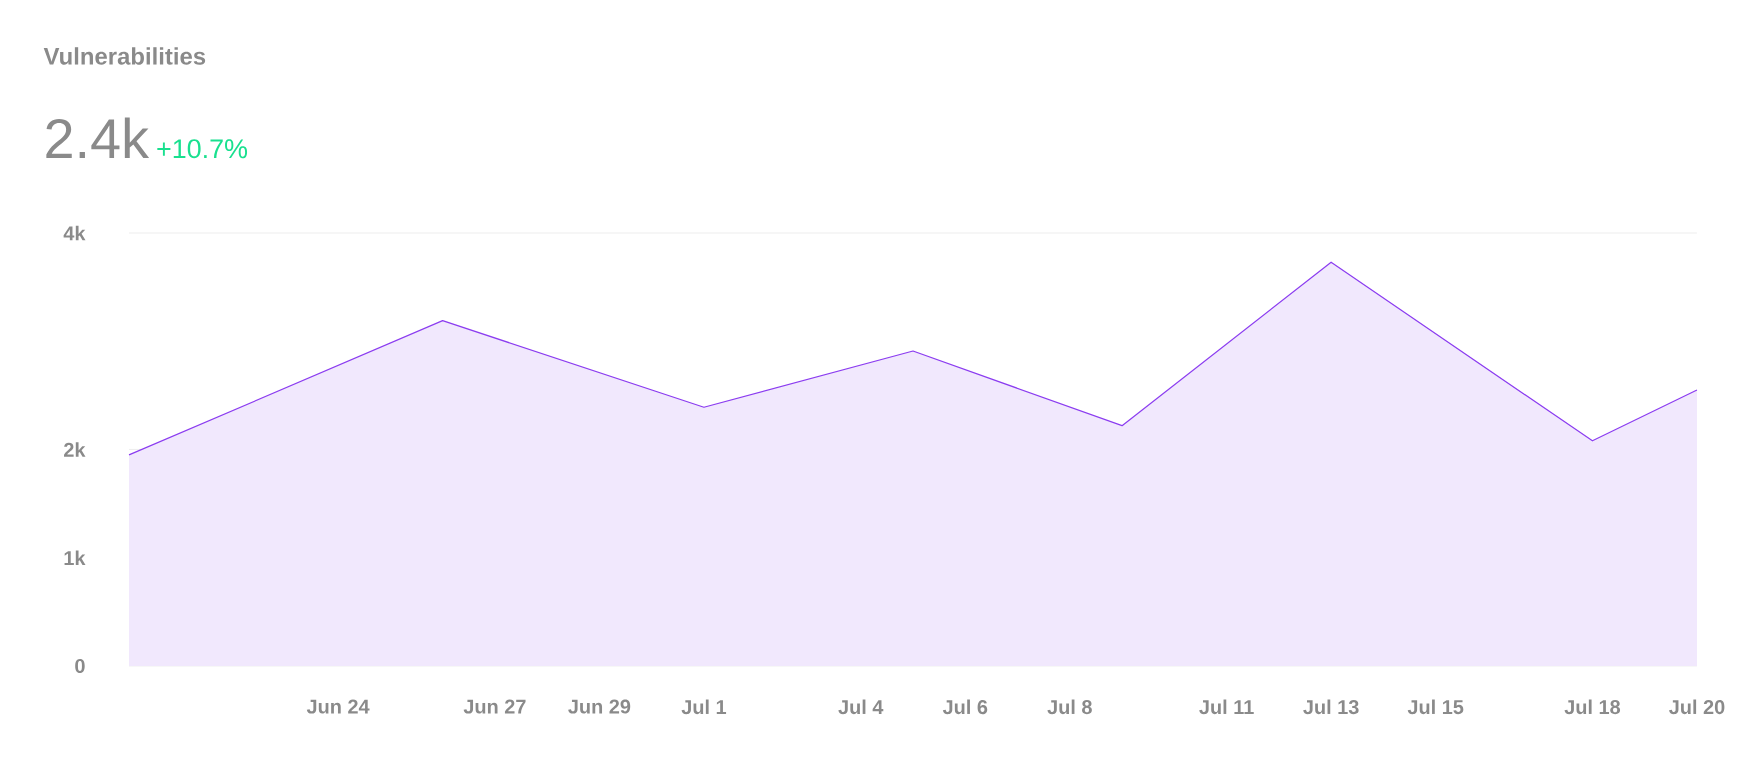  Describe the element at coordinates (965, 707) in the screenshot. I see `x-tick-label: Jul 6` at that location.